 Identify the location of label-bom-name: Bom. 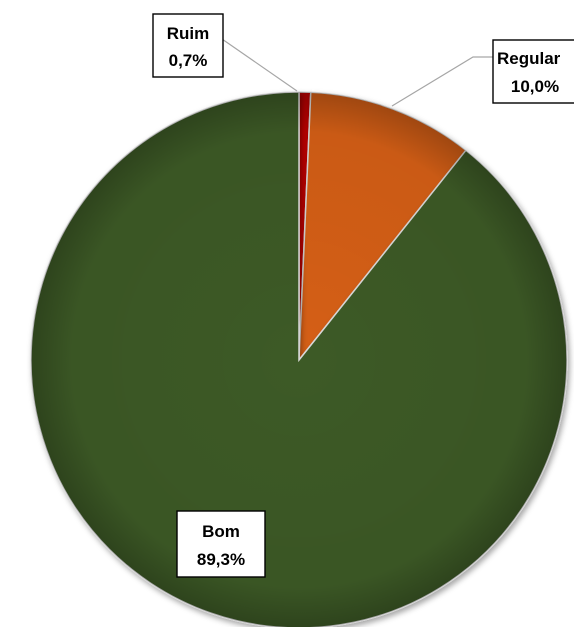
(221, 531).